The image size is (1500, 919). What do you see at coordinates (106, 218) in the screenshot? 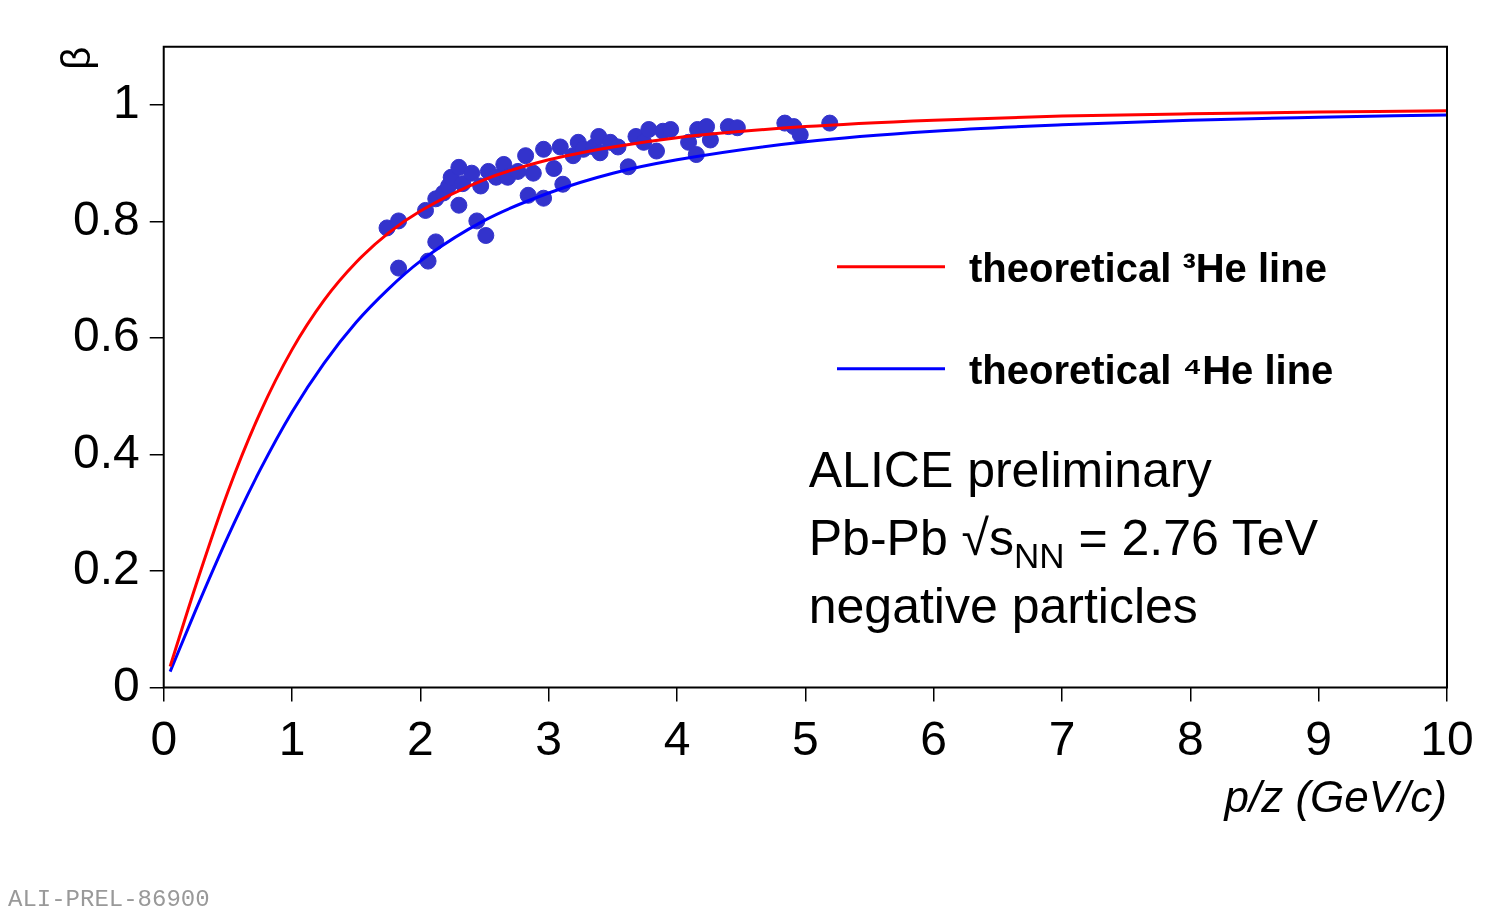
I see `y-tick-label: 0.8` at bounding box center [106, 218].